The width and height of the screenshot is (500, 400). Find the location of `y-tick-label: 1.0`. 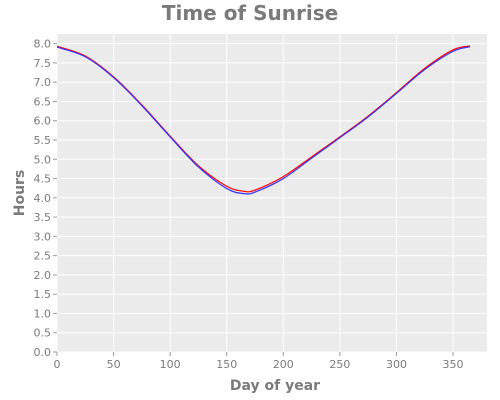

y-tick-label: 1.0 is located at coordinates (43, 313).